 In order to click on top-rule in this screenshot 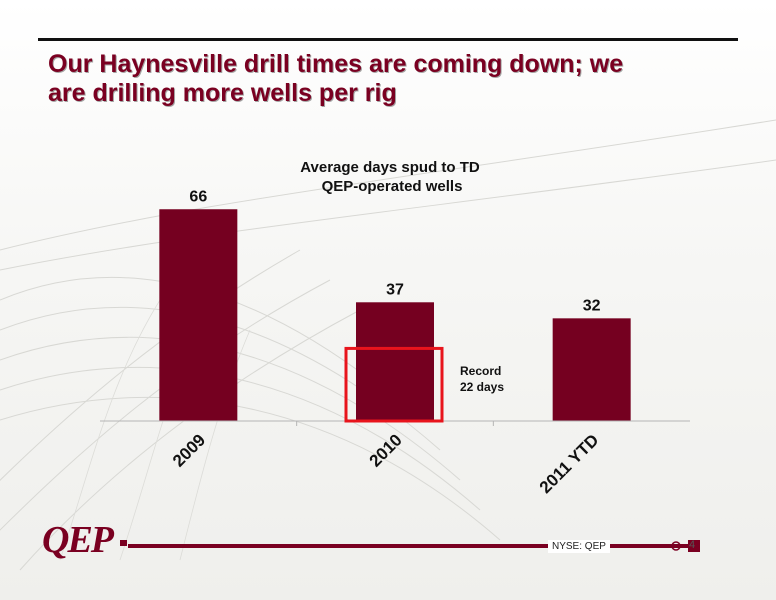, I will do `click(388, 39)`.